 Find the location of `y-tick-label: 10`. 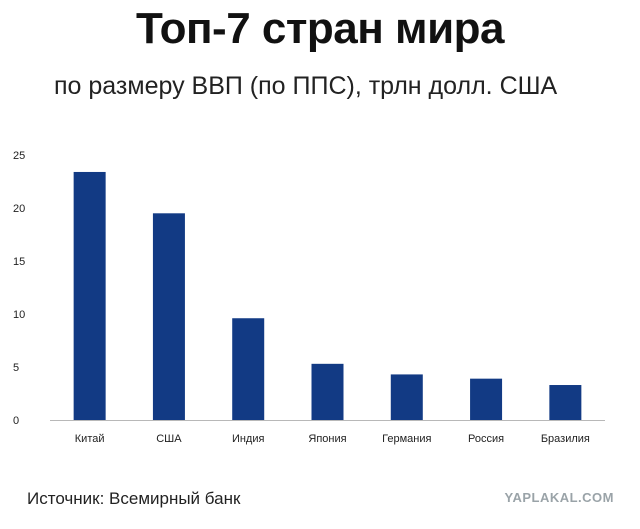

y-tick-label: 10 is located at coordinates (19, 315).